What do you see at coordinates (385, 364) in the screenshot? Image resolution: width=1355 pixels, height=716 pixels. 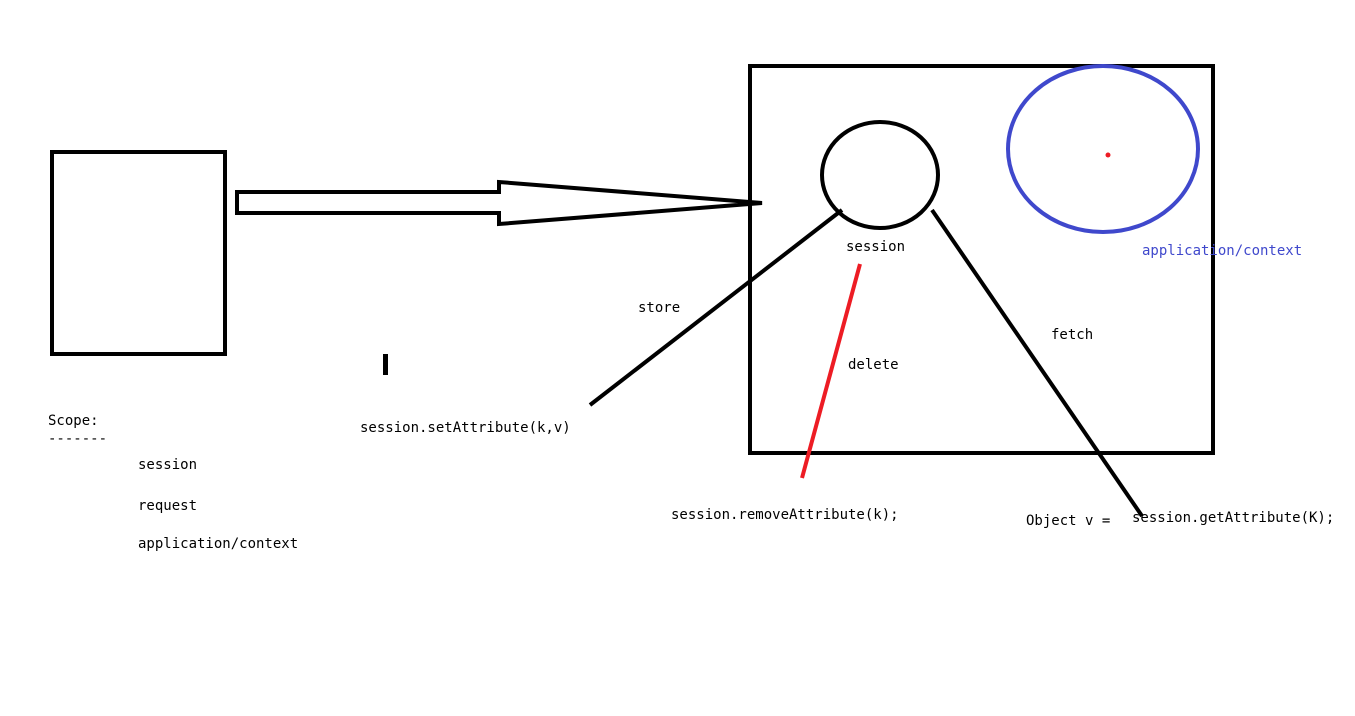 I see `small-mark` at bounding box center [385, 364].